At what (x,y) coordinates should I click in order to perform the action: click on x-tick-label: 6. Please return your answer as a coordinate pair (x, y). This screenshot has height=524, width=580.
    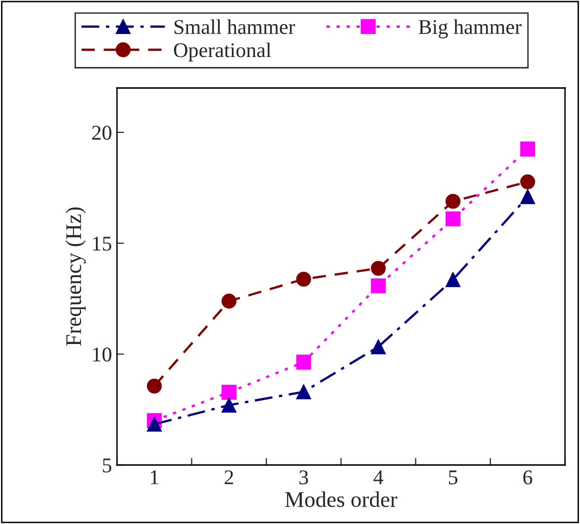
    Looking at the image, I should click on (527, 477).